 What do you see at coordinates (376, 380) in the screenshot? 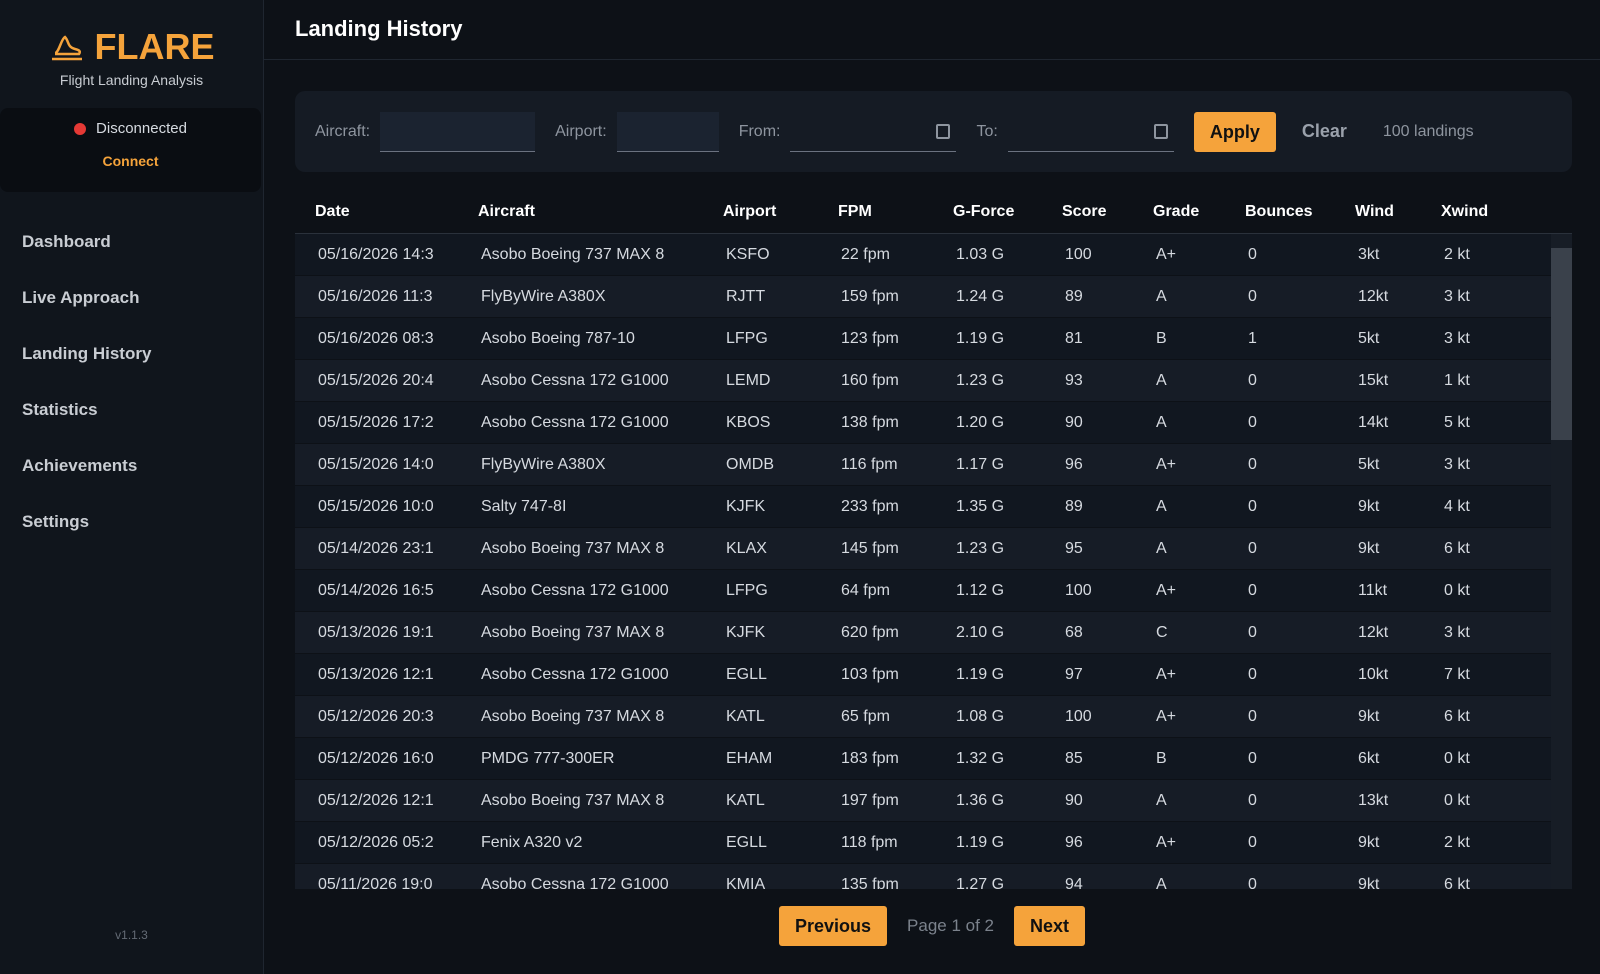
I see `table-cell: 05/15/2026 20:4` at bounding box center [376, 380].